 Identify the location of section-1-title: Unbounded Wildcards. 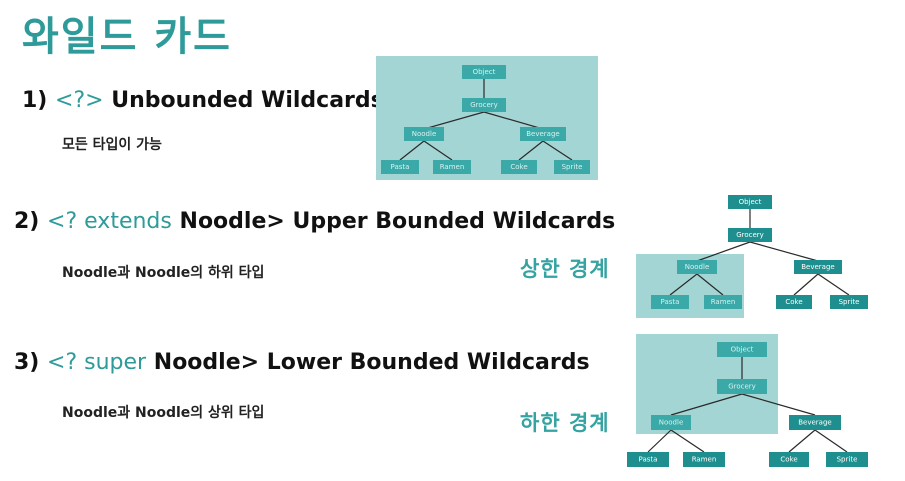
(247, 100).